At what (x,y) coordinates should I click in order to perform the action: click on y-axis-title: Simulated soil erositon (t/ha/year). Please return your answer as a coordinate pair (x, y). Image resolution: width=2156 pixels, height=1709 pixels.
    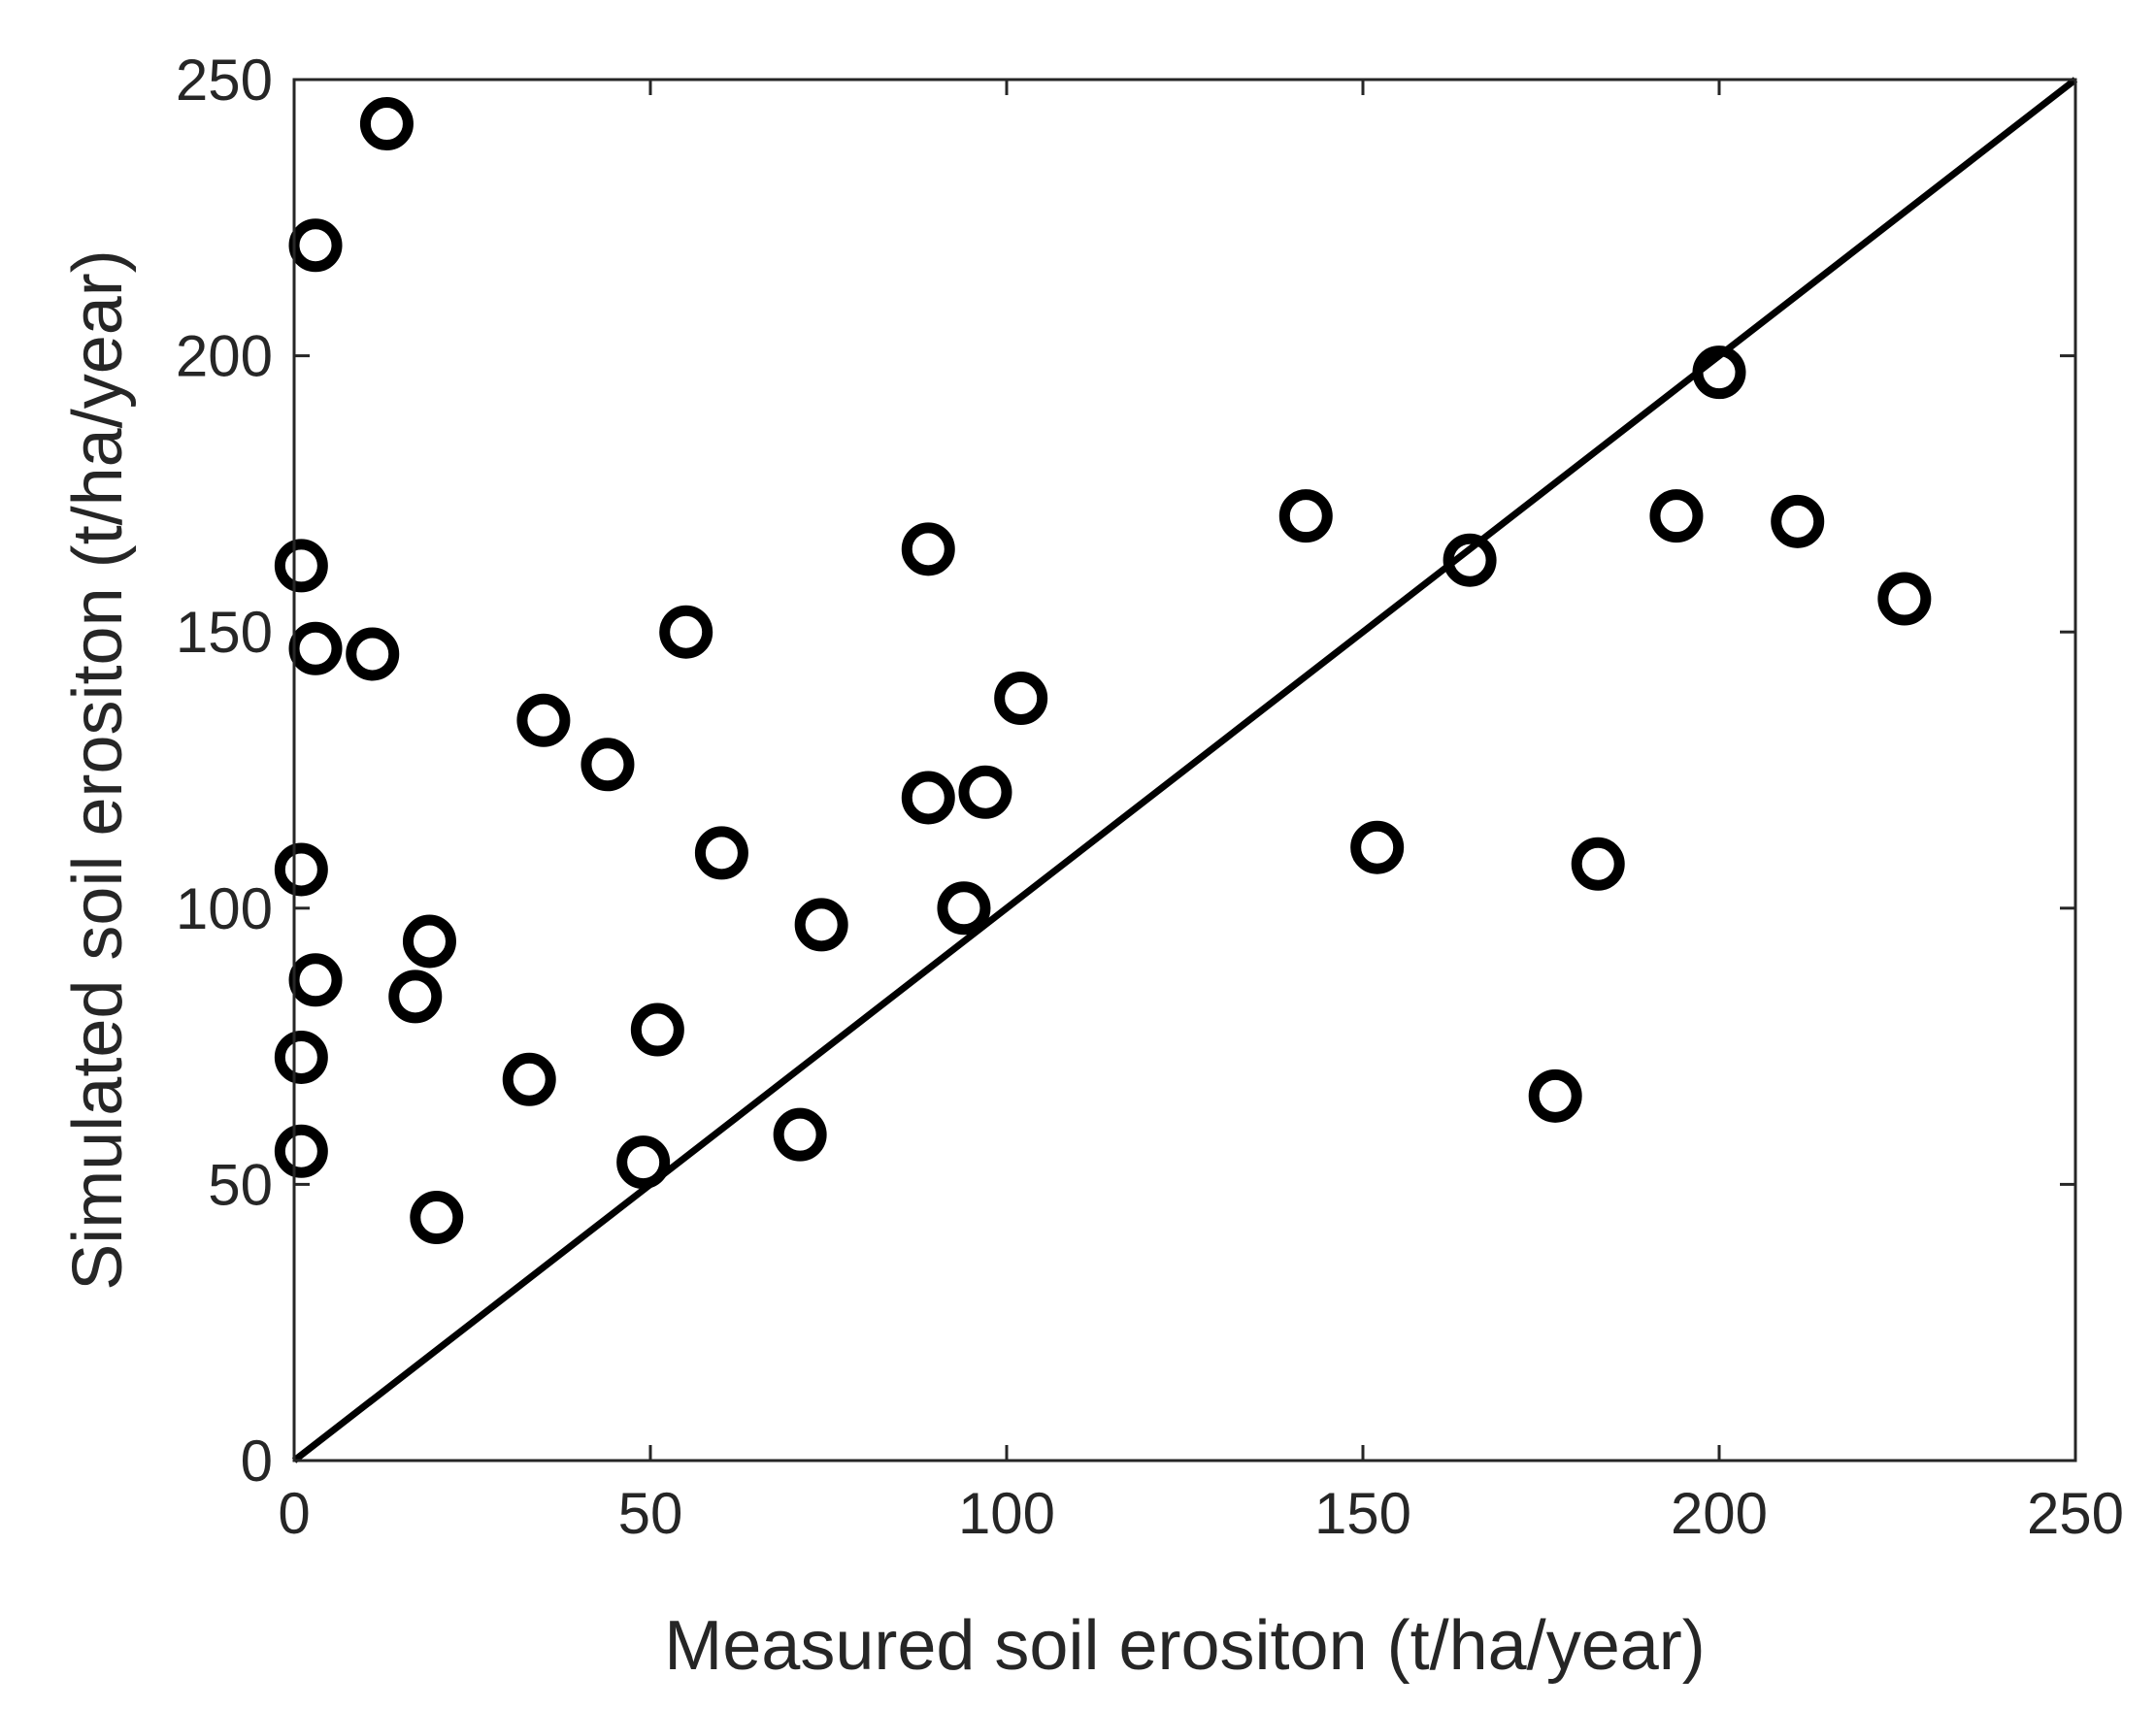
    Looking at the image, I should click on (98, 769).